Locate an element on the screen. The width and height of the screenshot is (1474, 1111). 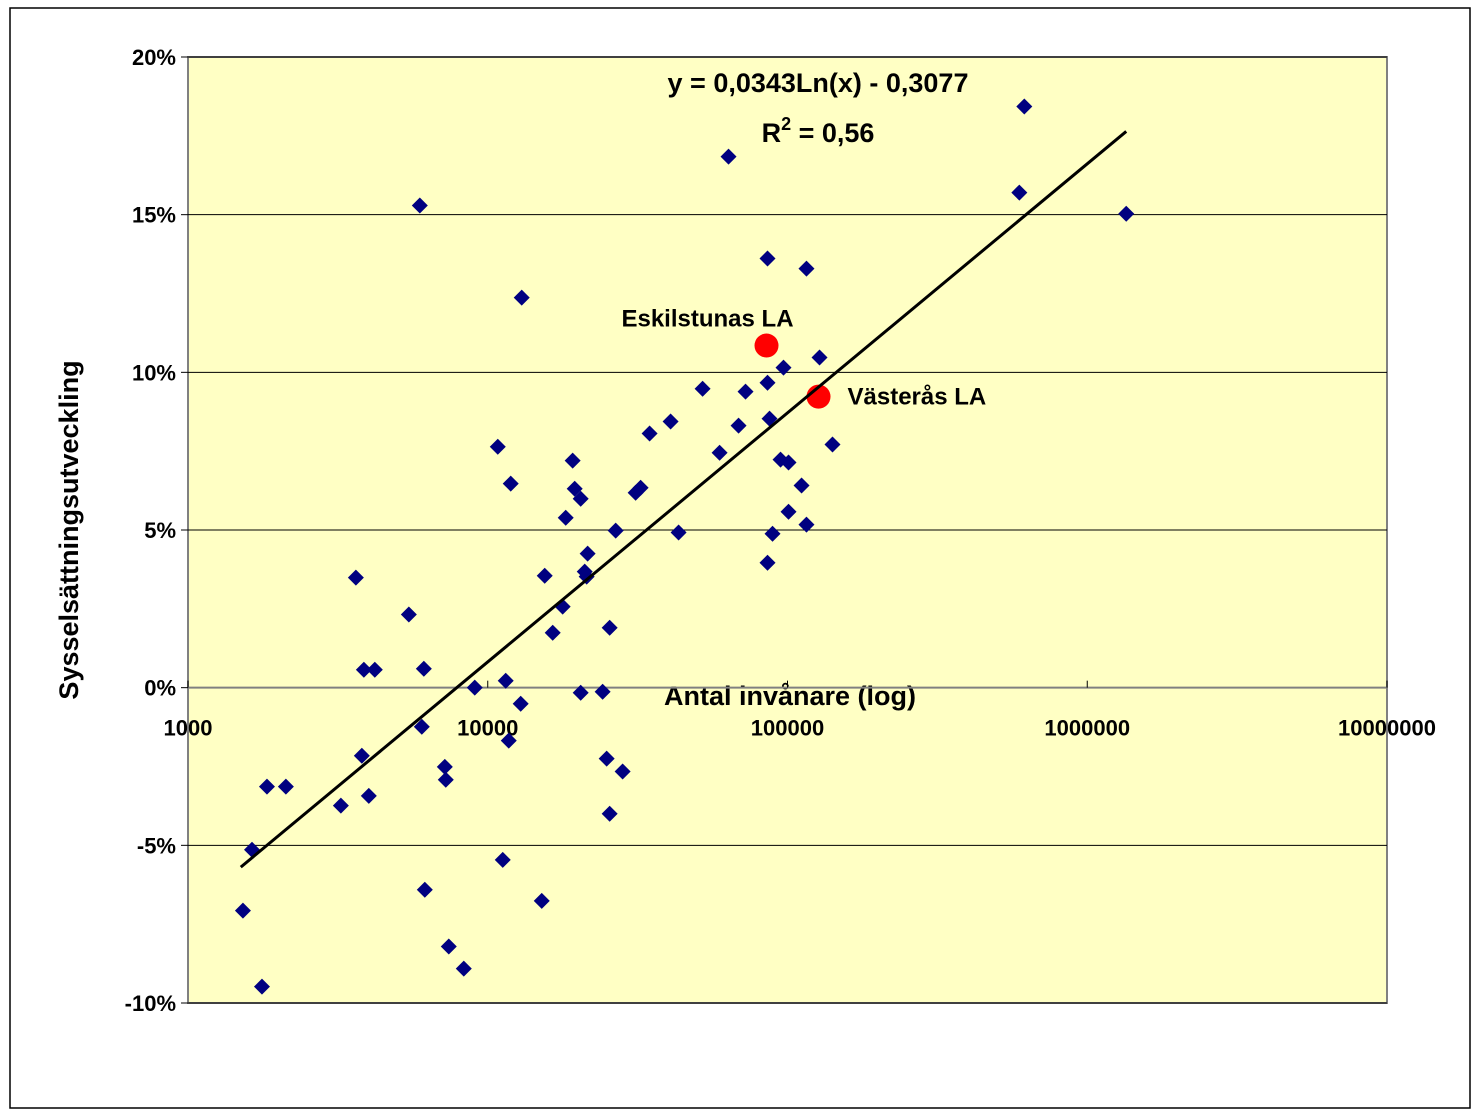
point-label: Eskilstunas LA is located at coordinates (707, 319).